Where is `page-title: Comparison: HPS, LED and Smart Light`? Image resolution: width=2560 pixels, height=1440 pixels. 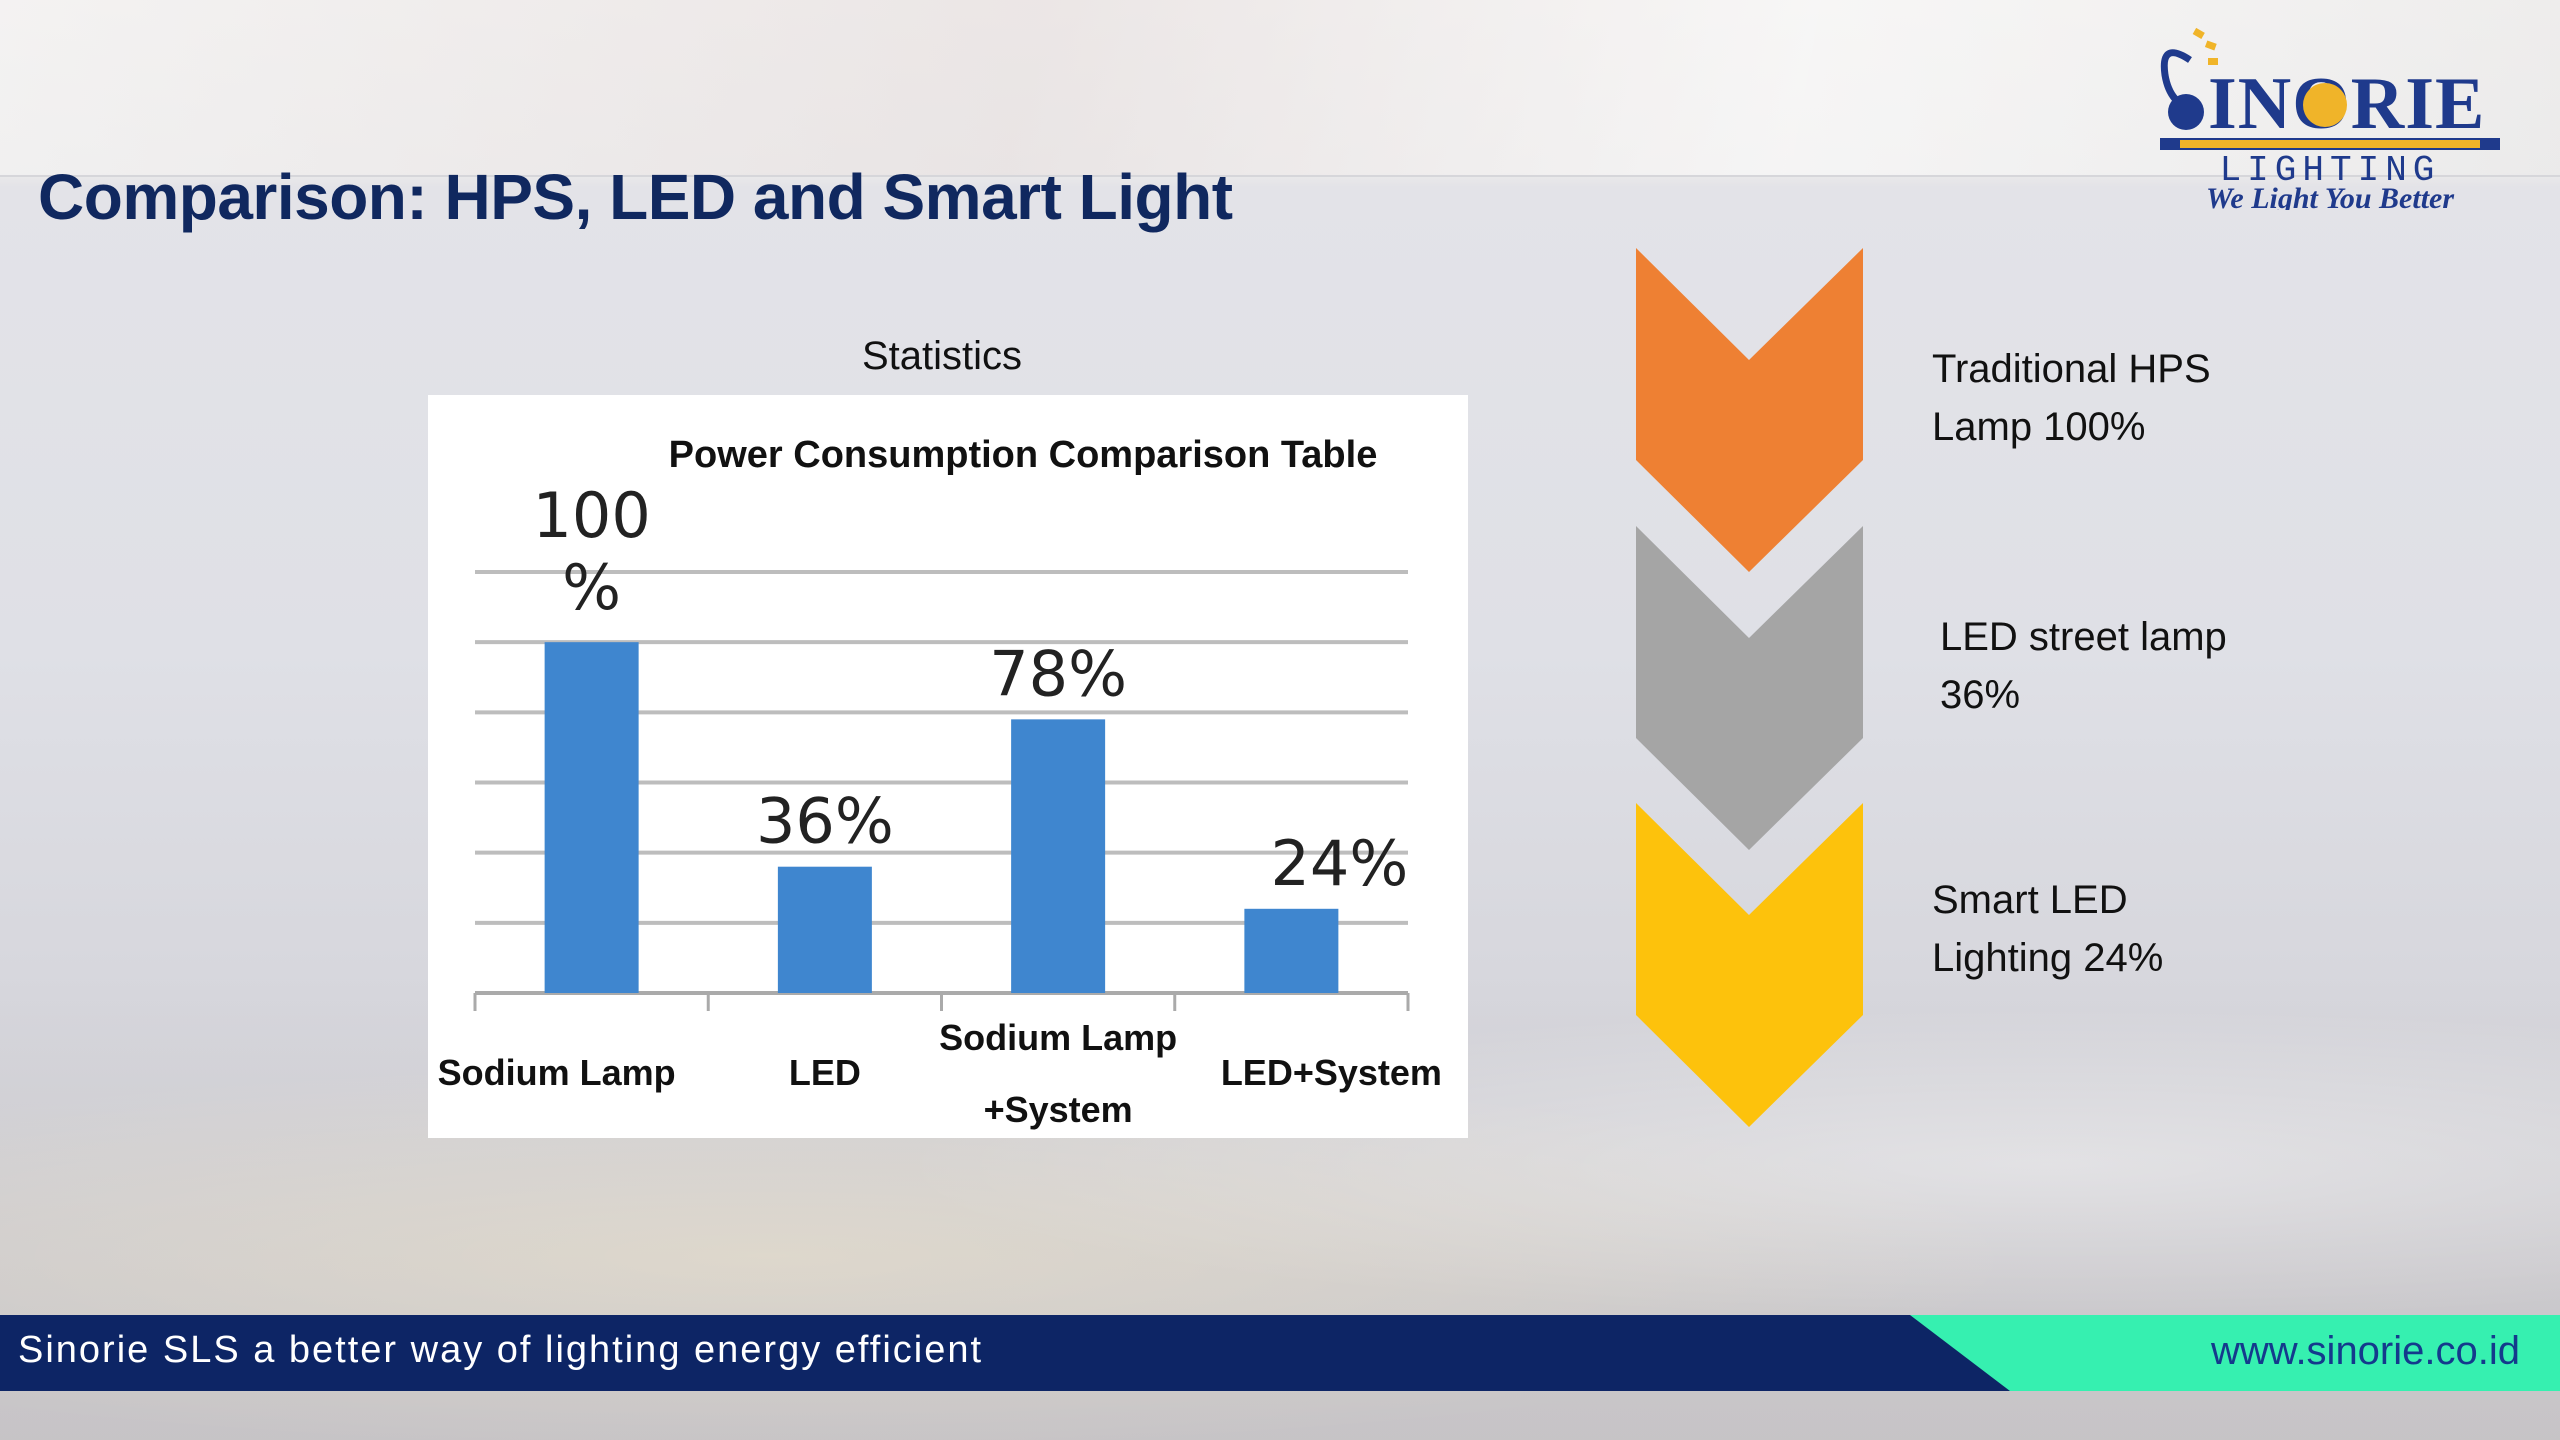 page-title: Comparison: HPS, LED and Smart Light is located at coordinates (635, 197).